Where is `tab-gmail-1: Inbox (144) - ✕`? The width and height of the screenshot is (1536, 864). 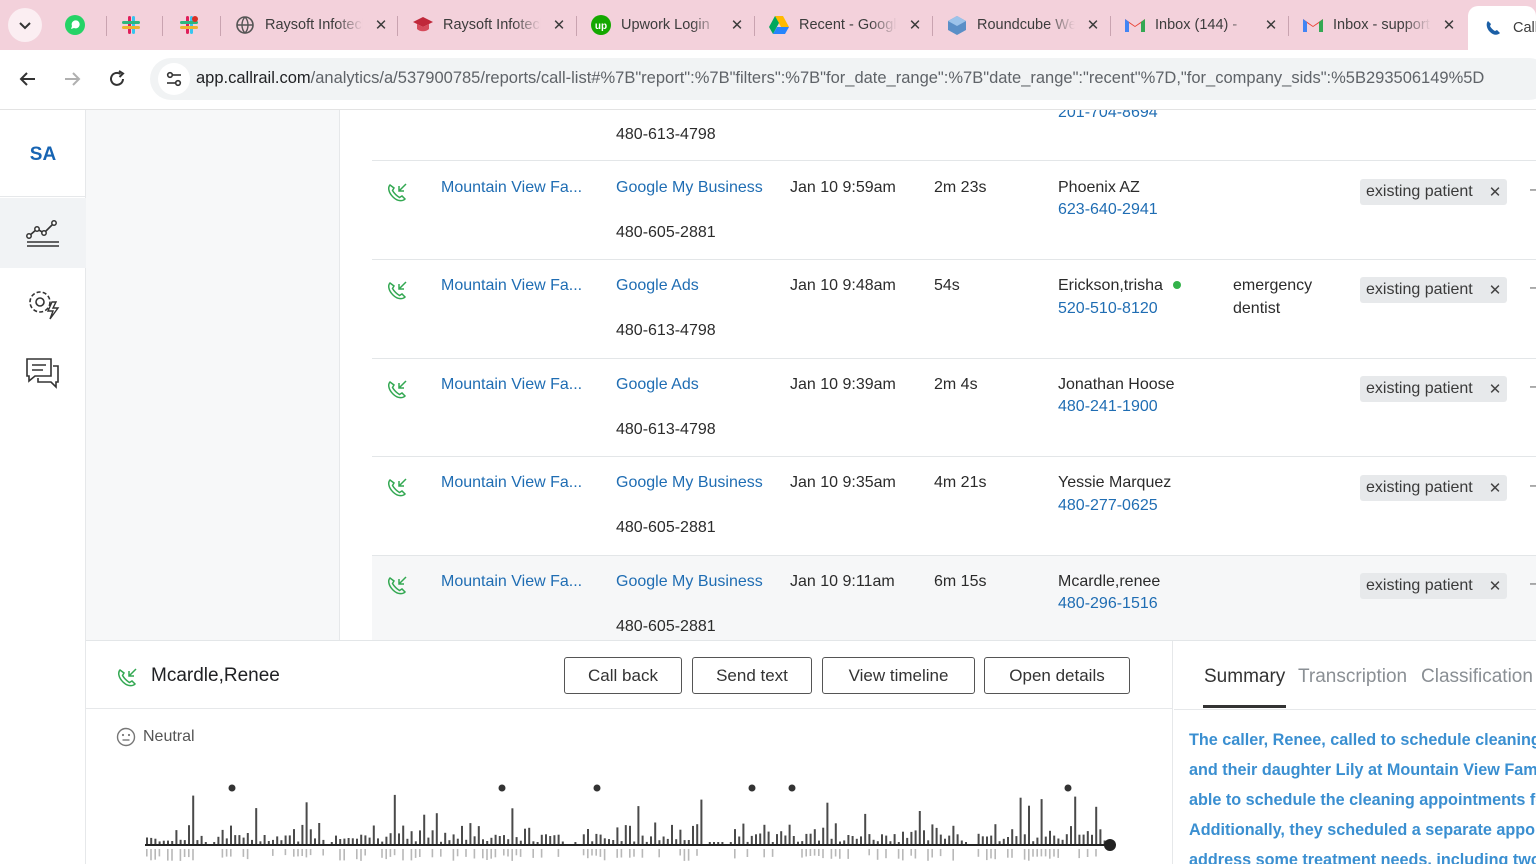
tab-gmail-1: Inbox (144) - ✕ is located at coordinates (1194, 25).